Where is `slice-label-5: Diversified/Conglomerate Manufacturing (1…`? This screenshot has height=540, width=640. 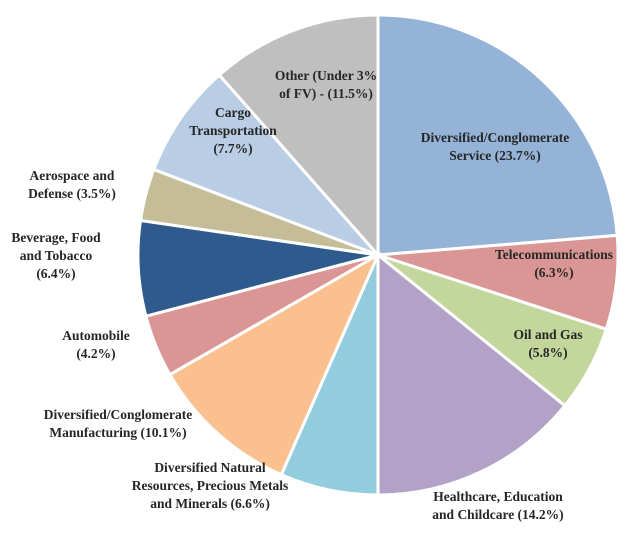 slice-label-5: Diversified/Conglomerate Manufacturing (1… is located at coordinates (118, 423).